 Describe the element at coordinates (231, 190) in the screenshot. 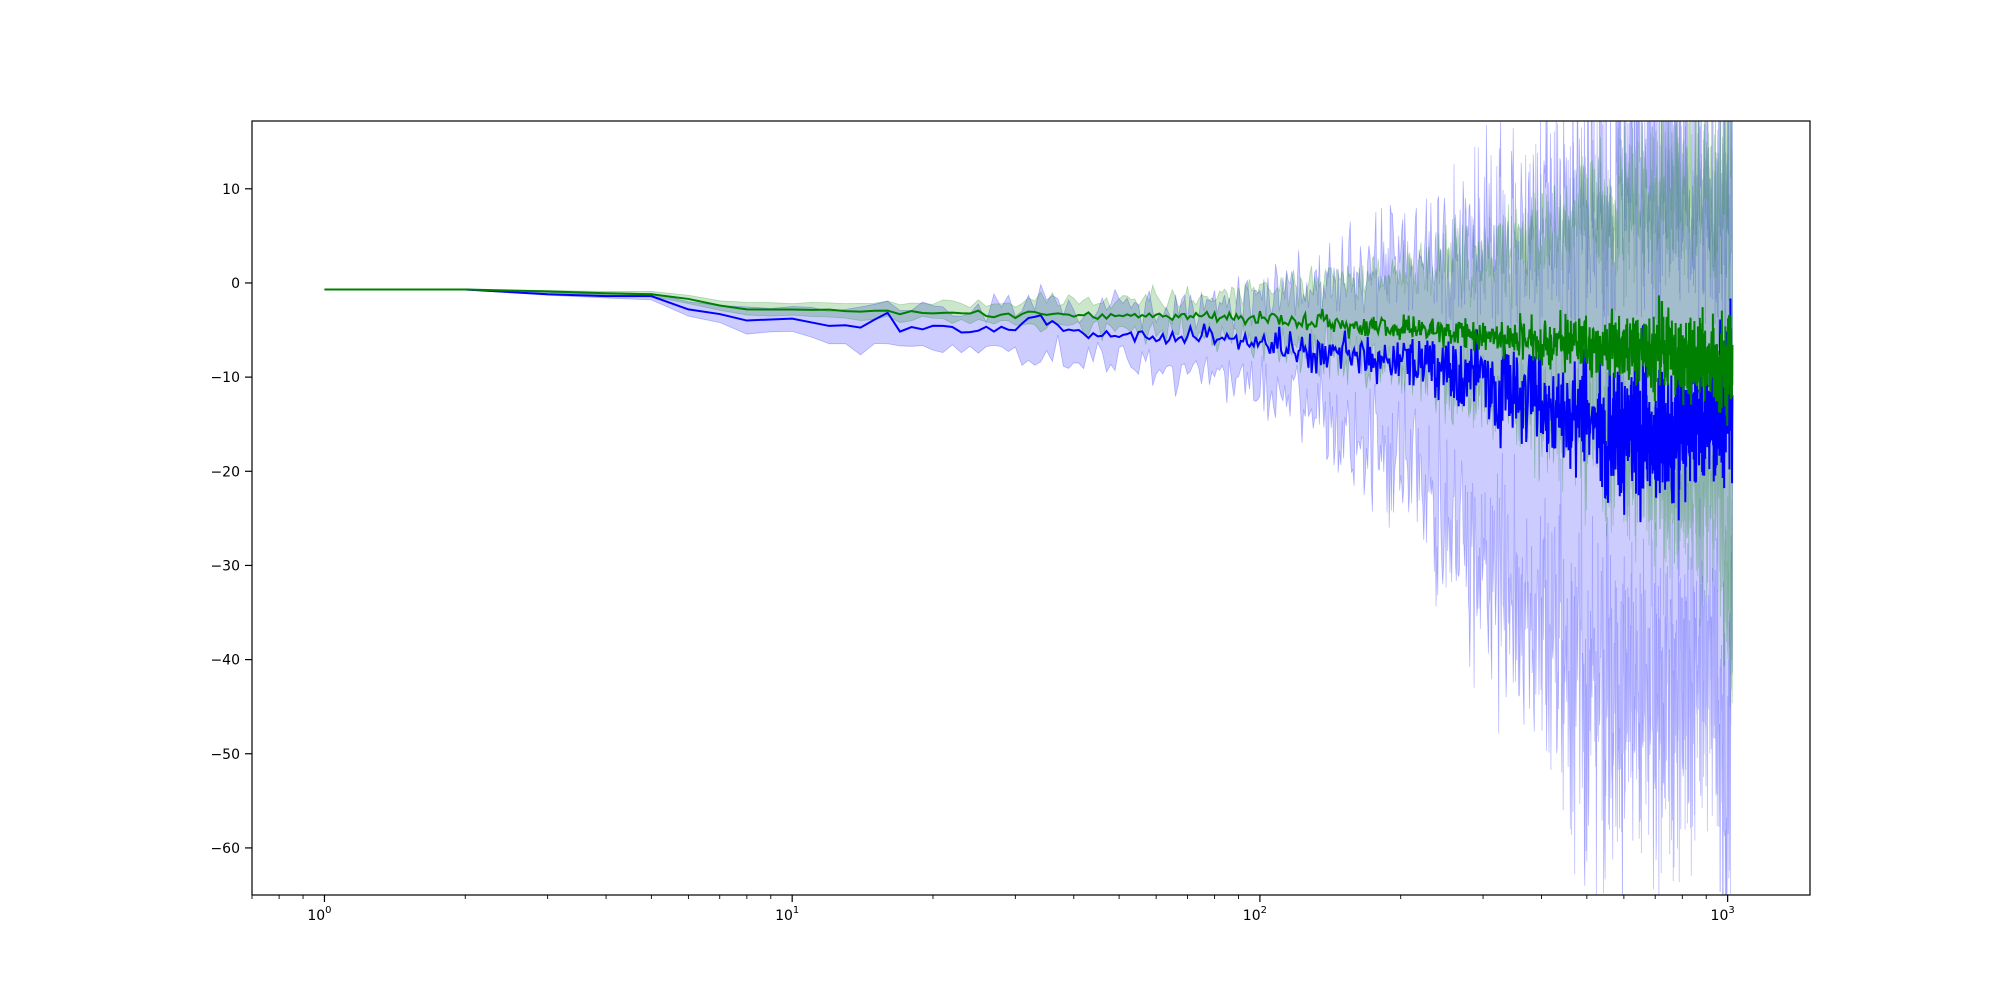

I see `y-tick-label: 10` at that location.